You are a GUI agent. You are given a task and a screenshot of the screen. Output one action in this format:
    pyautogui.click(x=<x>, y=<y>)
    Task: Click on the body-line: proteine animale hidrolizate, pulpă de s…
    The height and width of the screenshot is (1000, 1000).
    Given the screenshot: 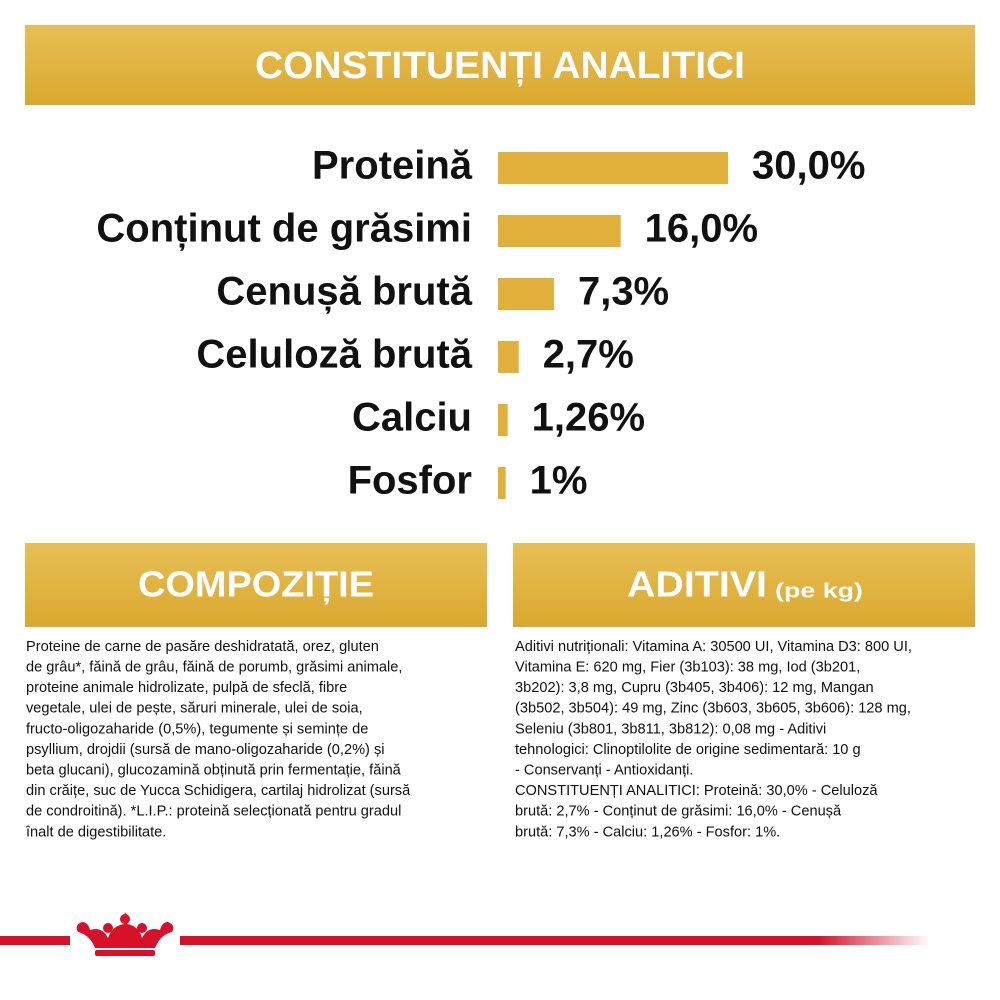 What is the action you would take?
    pyautogui.click(x=186, y=688)
    